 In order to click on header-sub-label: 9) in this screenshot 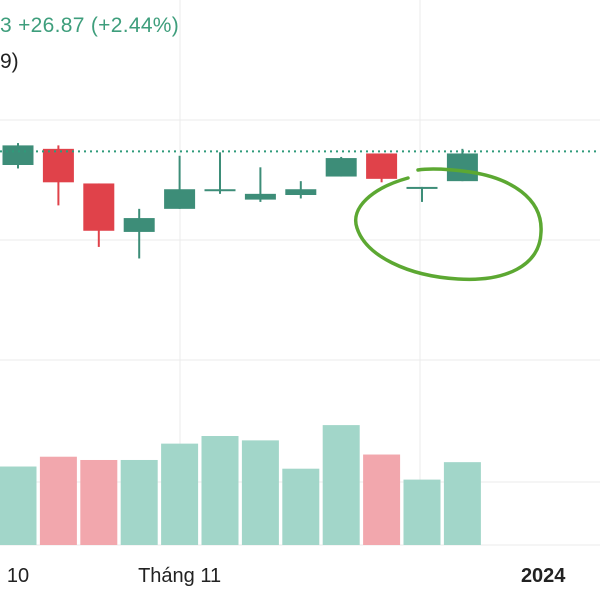, I will do `click(9, 61)`.